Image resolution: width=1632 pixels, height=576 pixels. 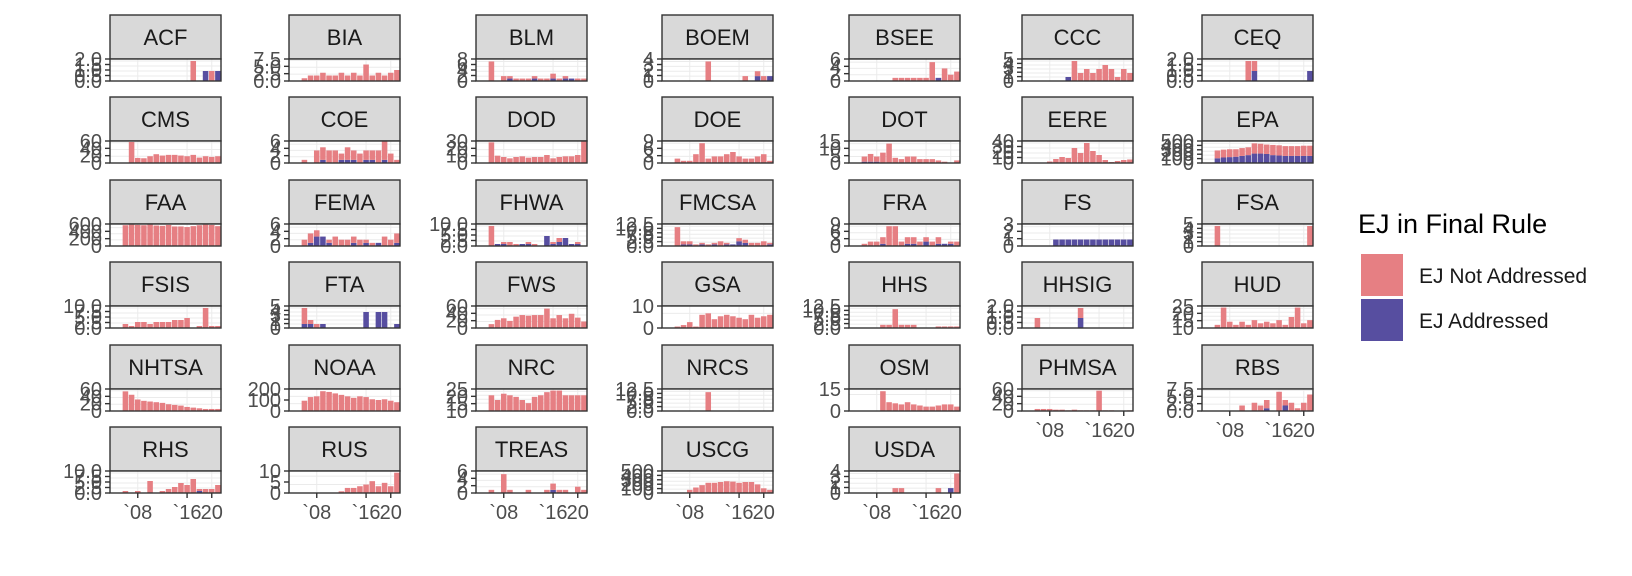 I want to click on bar-not-addressed-dot-2015, so click(x=920, y=161).